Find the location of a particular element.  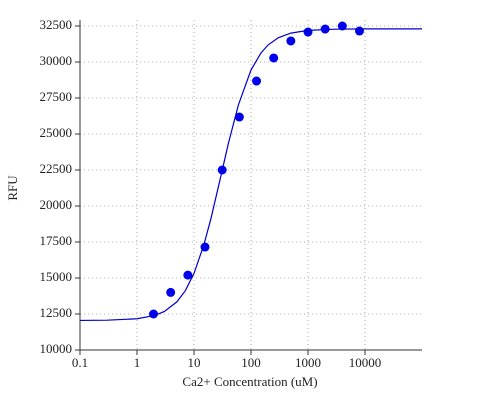

y-tick-label: 32500 is located at coordinates (56, 24).